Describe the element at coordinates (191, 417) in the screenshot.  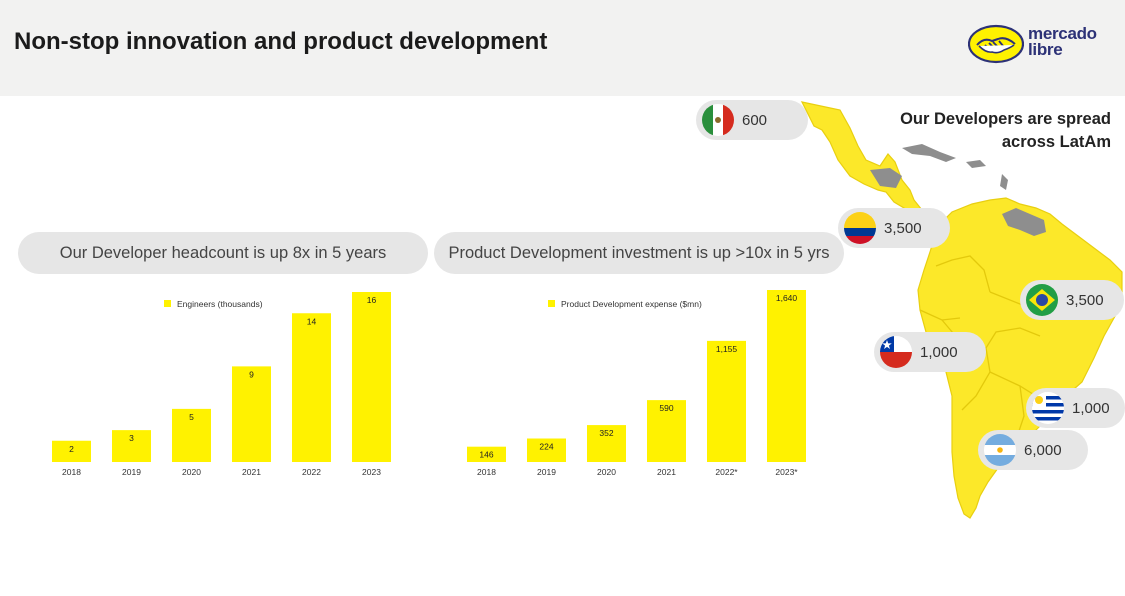
I see `bar-value-label: 5` at that location.